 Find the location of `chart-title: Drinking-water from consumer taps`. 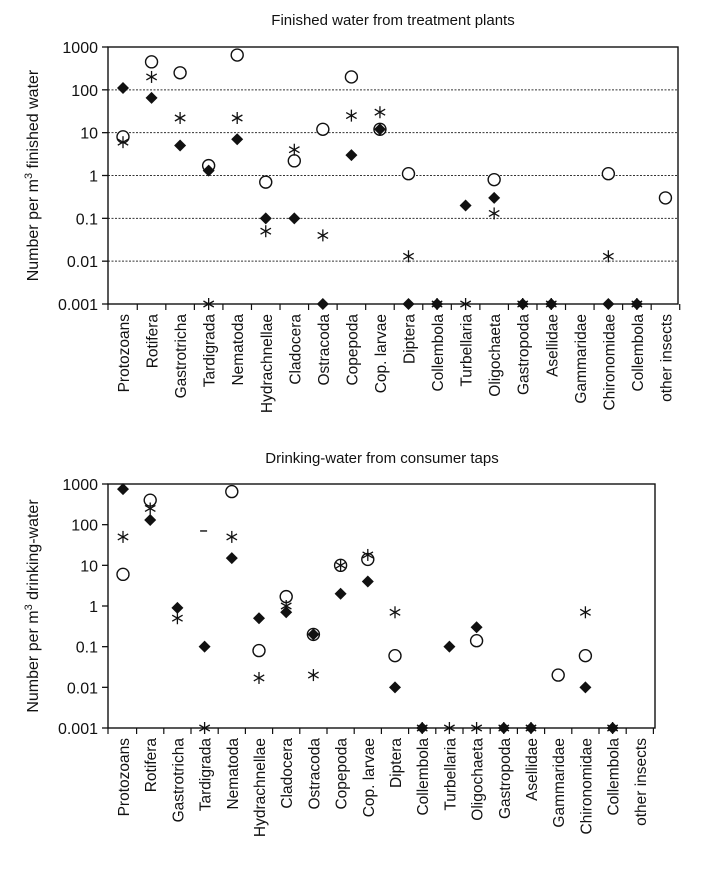

chart-title: Drinking-water from consumer taps is located at coordinates (381, 458).